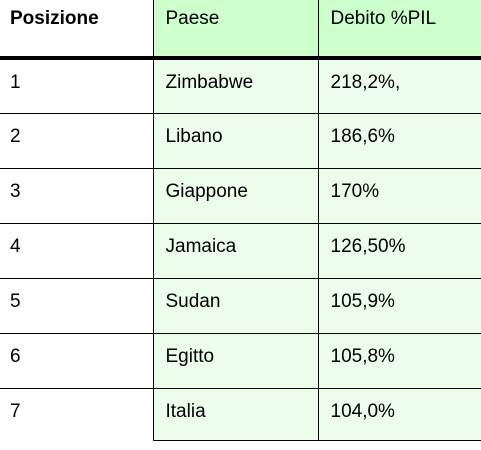  I want to click on cell-position: 6, so click(76, 360).